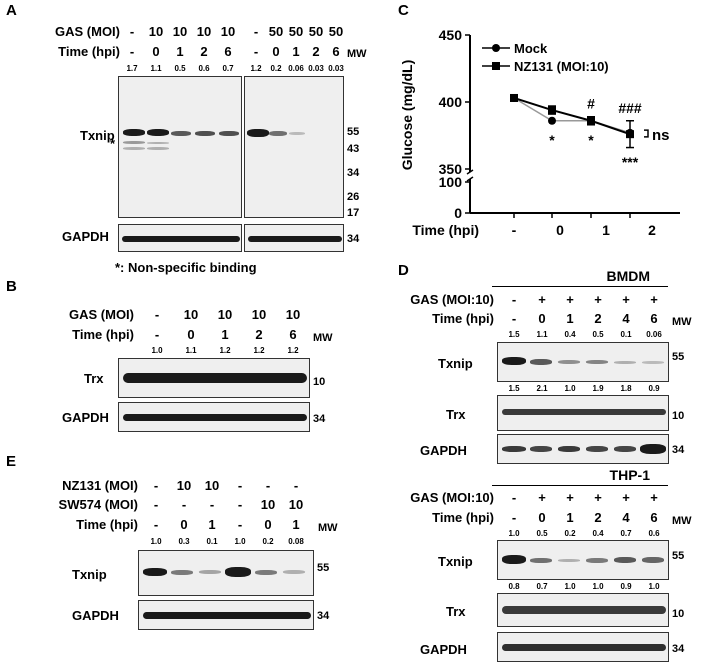  What do you see at coordinates (94, 378) in the screenshot?
I see `panel-b-trx-label: Trx` at bounding box center [94, 378].